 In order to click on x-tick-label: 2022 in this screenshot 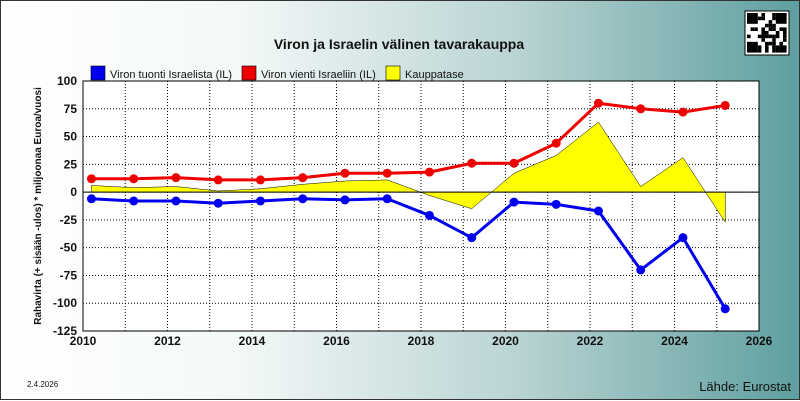, I will do `click(590, 341)`.